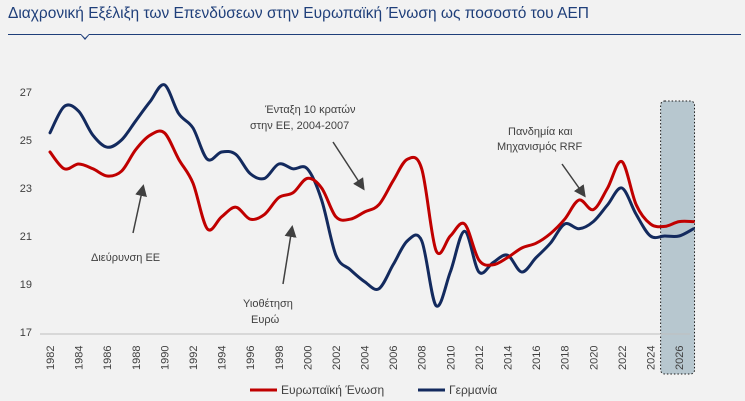 The width and height of the screenshot is (745, 401). What do you see at coordinates (299, 126) in the screenshot?
I see `annotation-accession-line2: στην ΕΕ, 2004-2007` at bounding box center [299, 126].